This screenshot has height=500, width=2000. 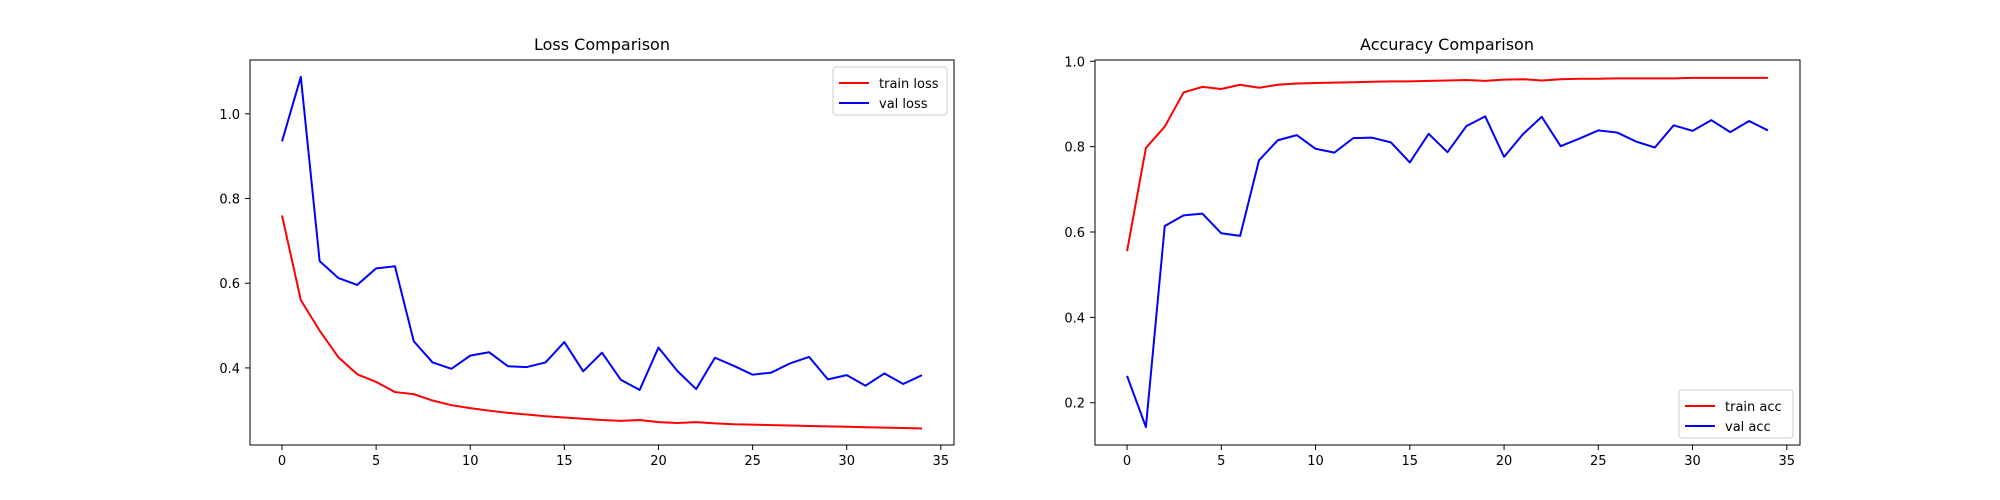 I want to click on accuracy-chart-x-tick-label: 35, so click(x=1787, y=461).